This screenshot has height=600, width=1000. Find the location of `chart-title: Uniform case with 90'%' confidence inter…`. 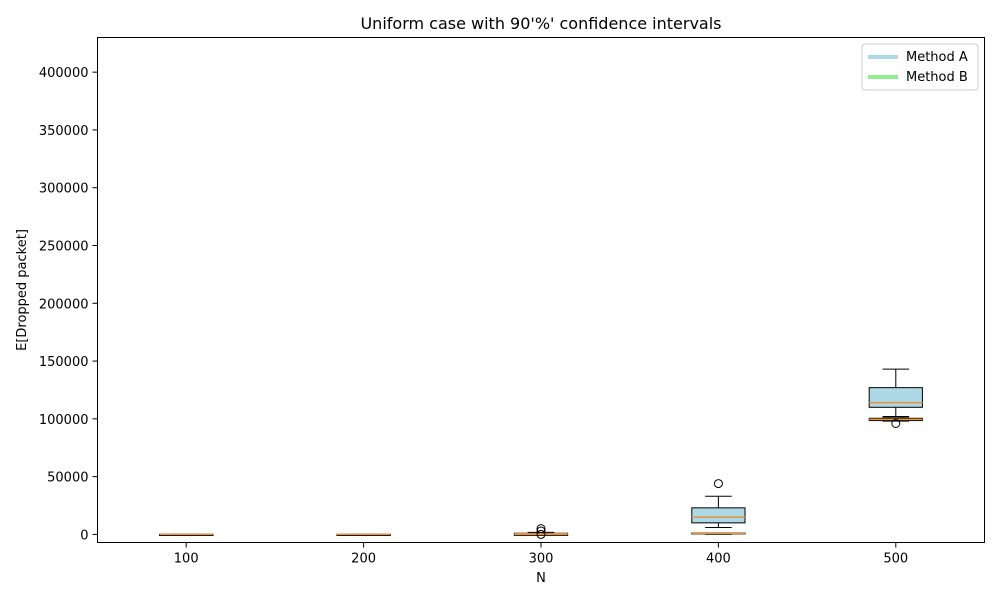

chart-title: Uniform case with 90'%' confidence inter… is located at coordinates (540, 23).